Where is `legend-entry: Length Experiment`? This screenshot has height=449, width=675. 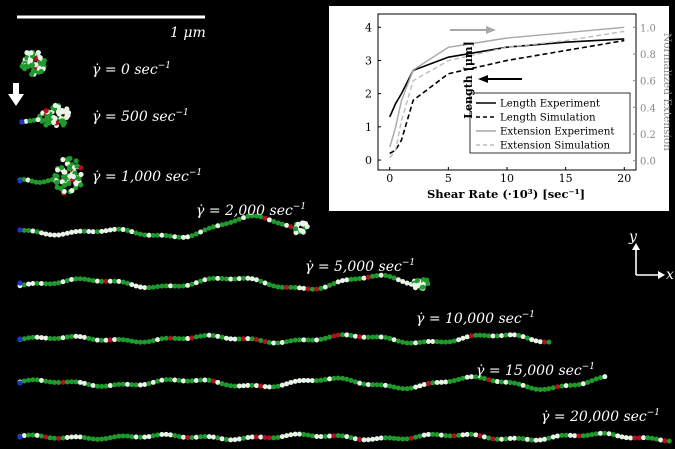
legend-entry: Length Experiment is located at coordinates (550, 104).